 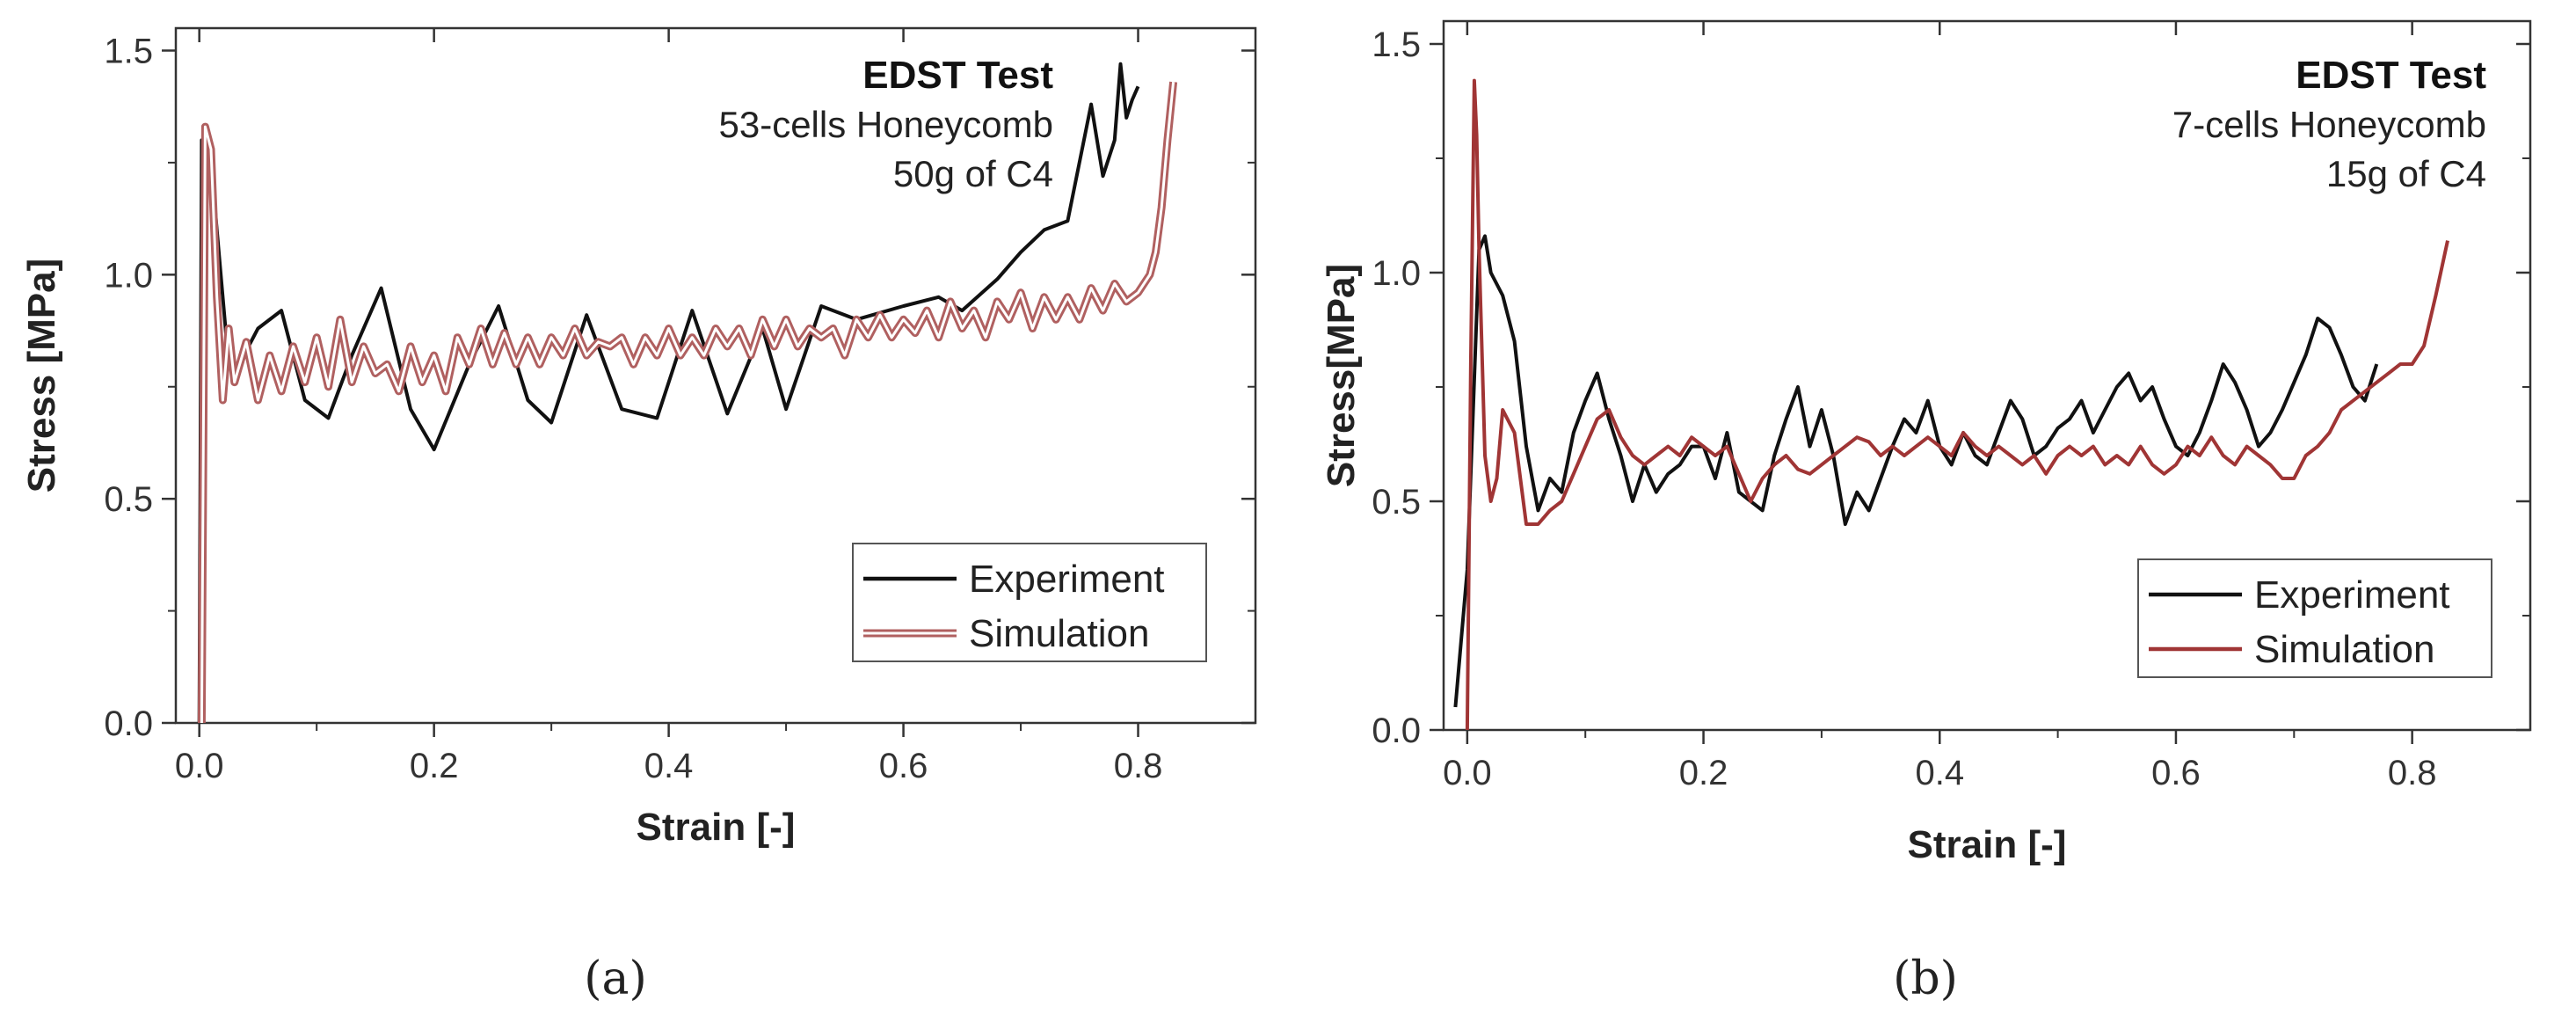 What do you see at coordinates (885, 124) in the screenshot?
I see `annotation-line: 53-cells Honeycomb` at bounding box center [885, 124].